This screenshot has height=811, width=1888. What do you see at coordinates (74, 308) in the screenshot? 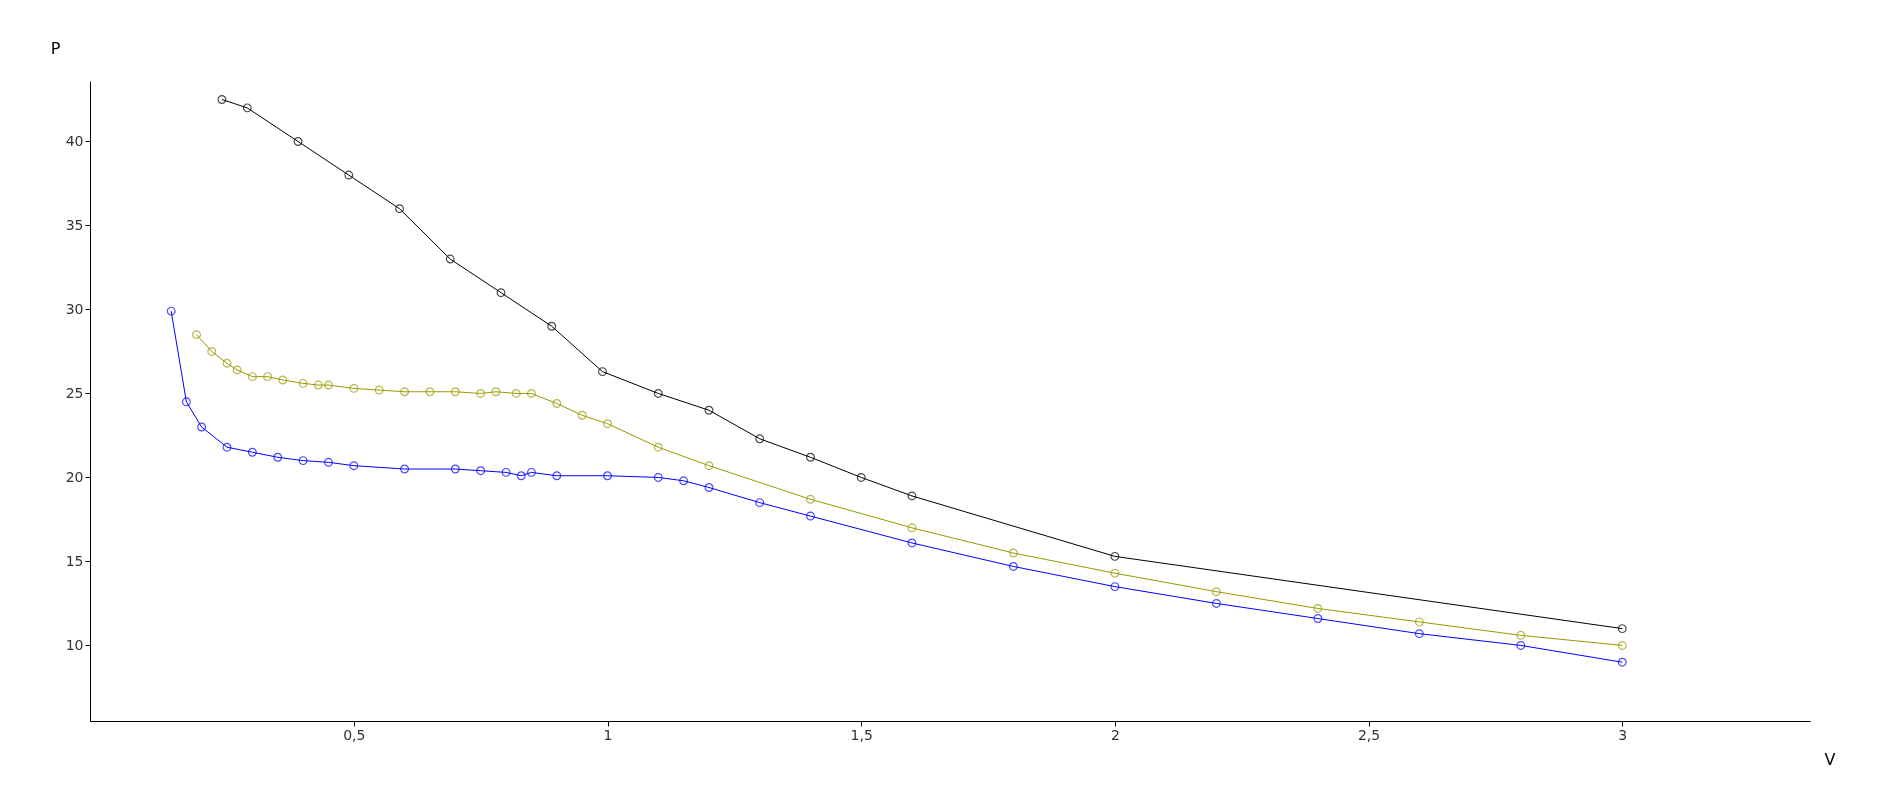
I see `y-tick-label: 30` at bounding box center [74, 308].